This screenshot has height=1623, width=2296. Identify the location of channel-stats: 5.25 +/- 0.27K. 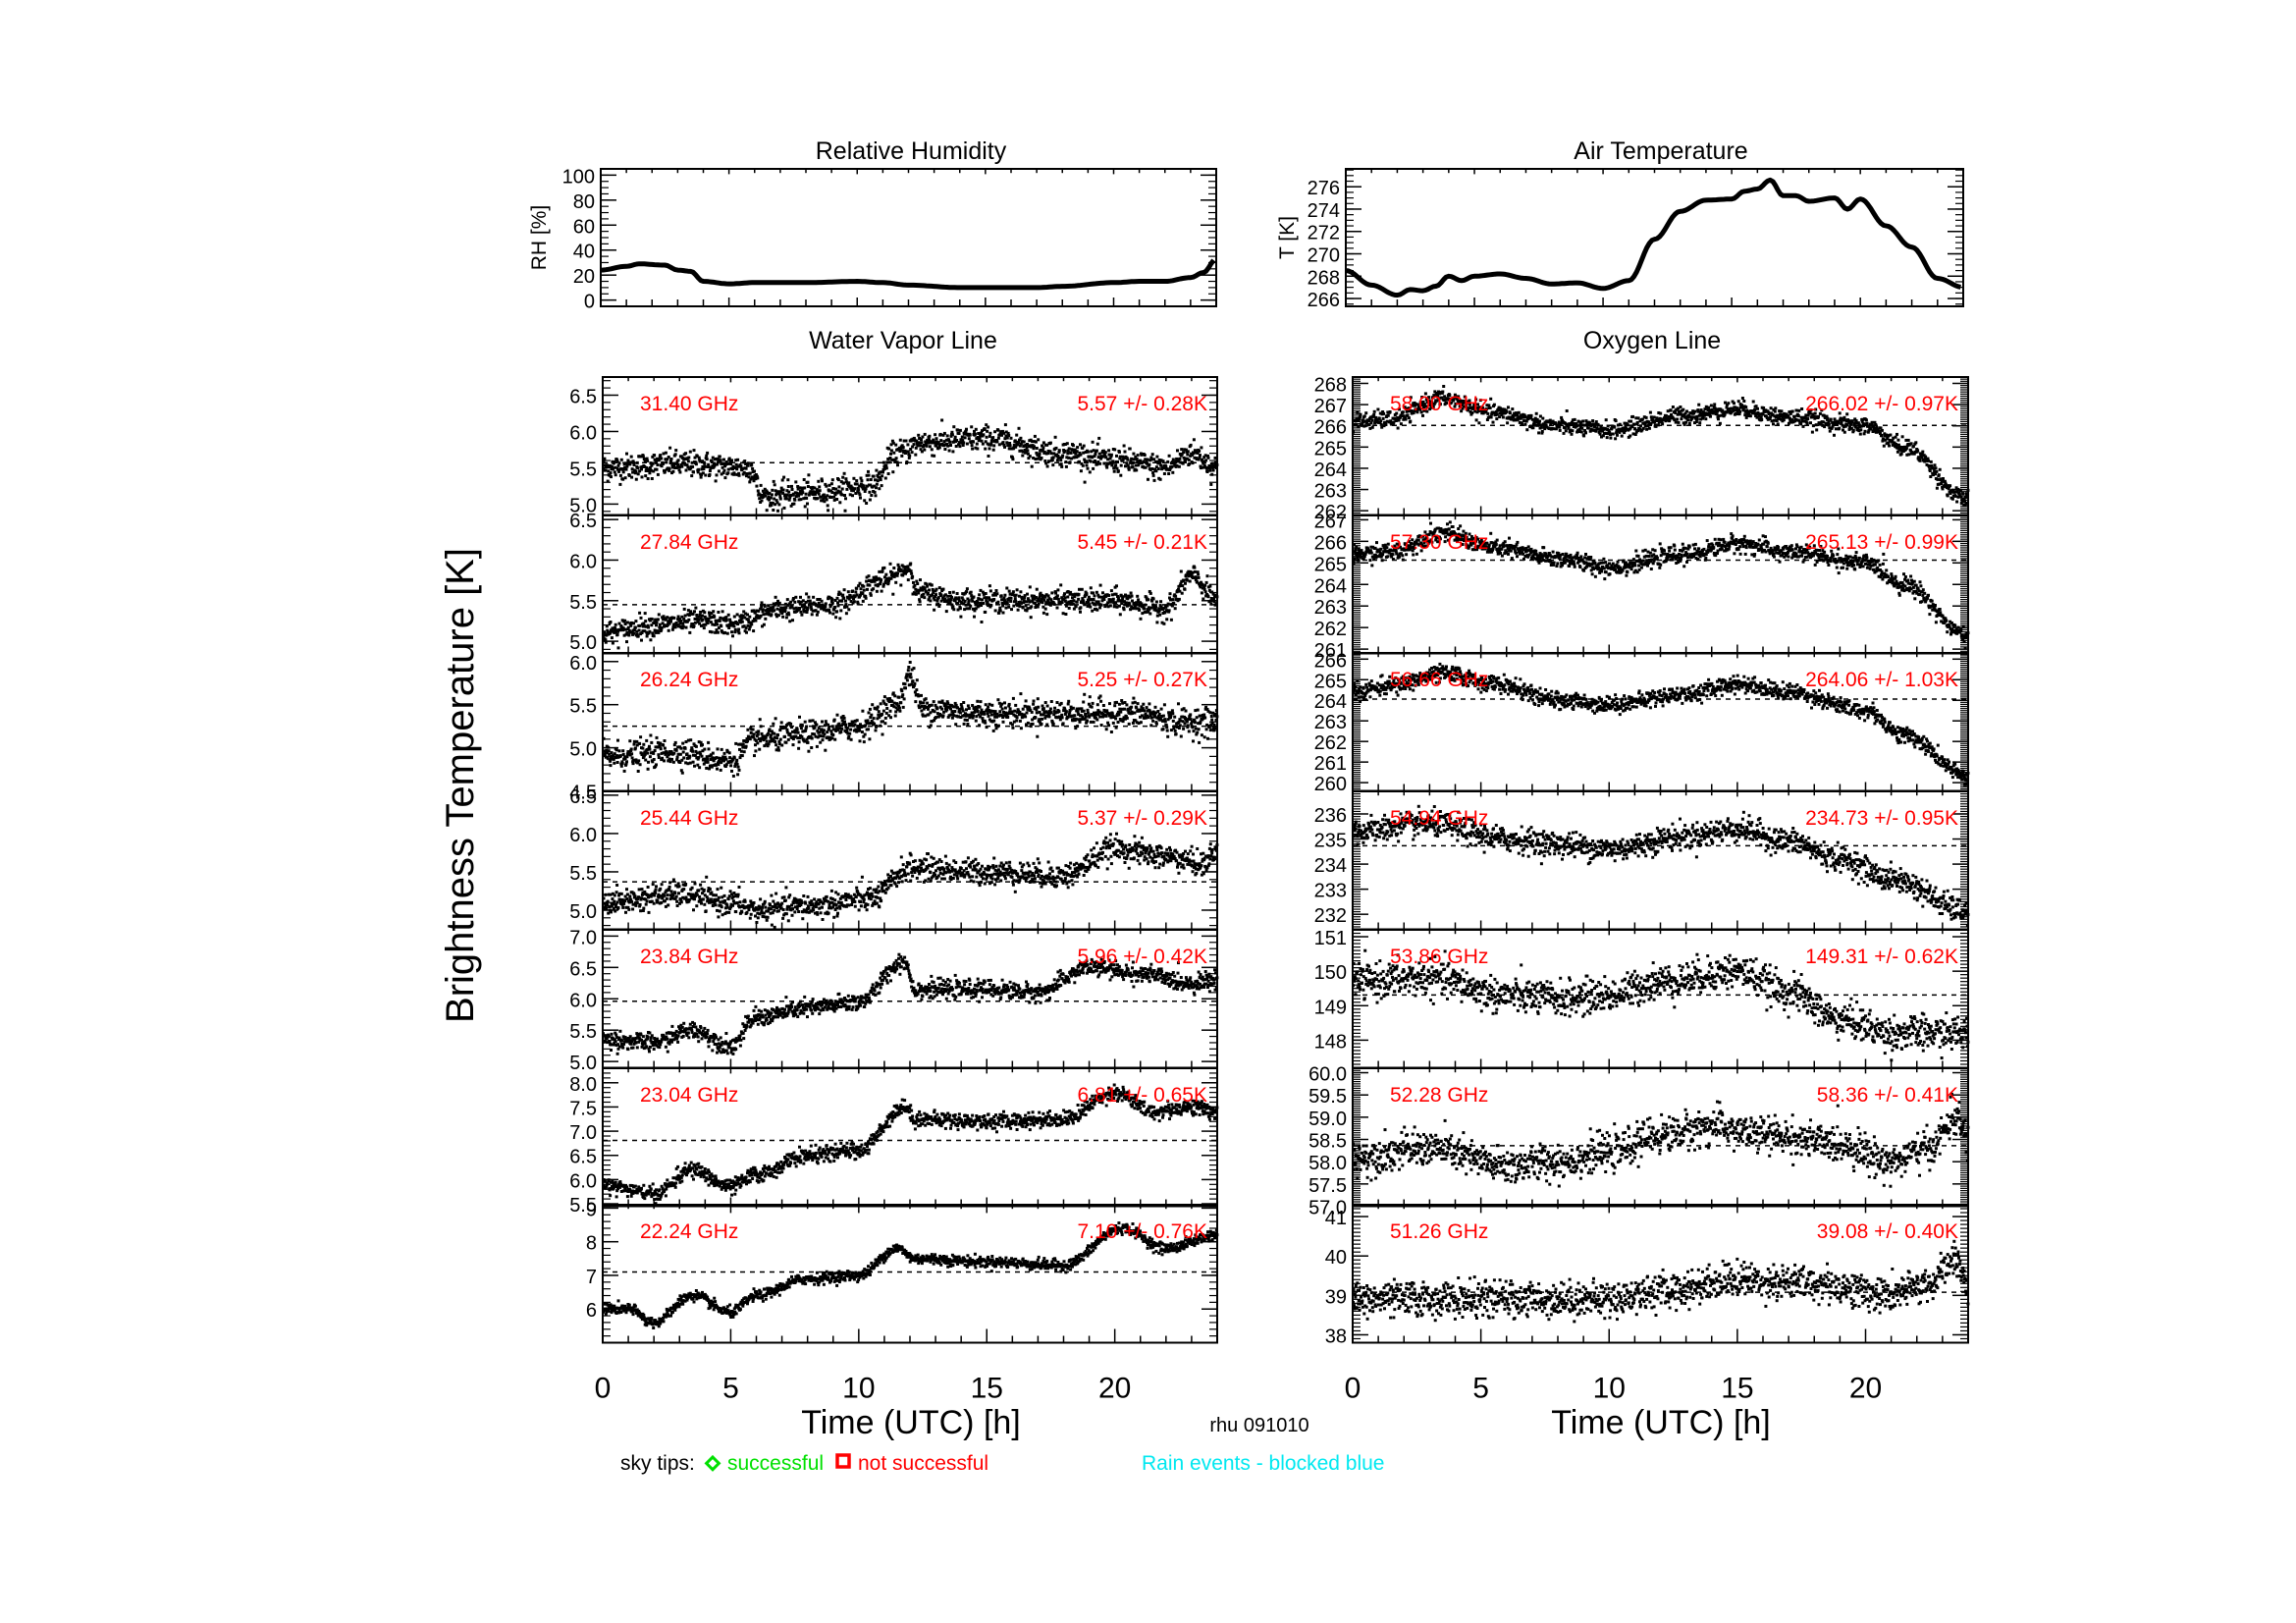
(1142, 680).